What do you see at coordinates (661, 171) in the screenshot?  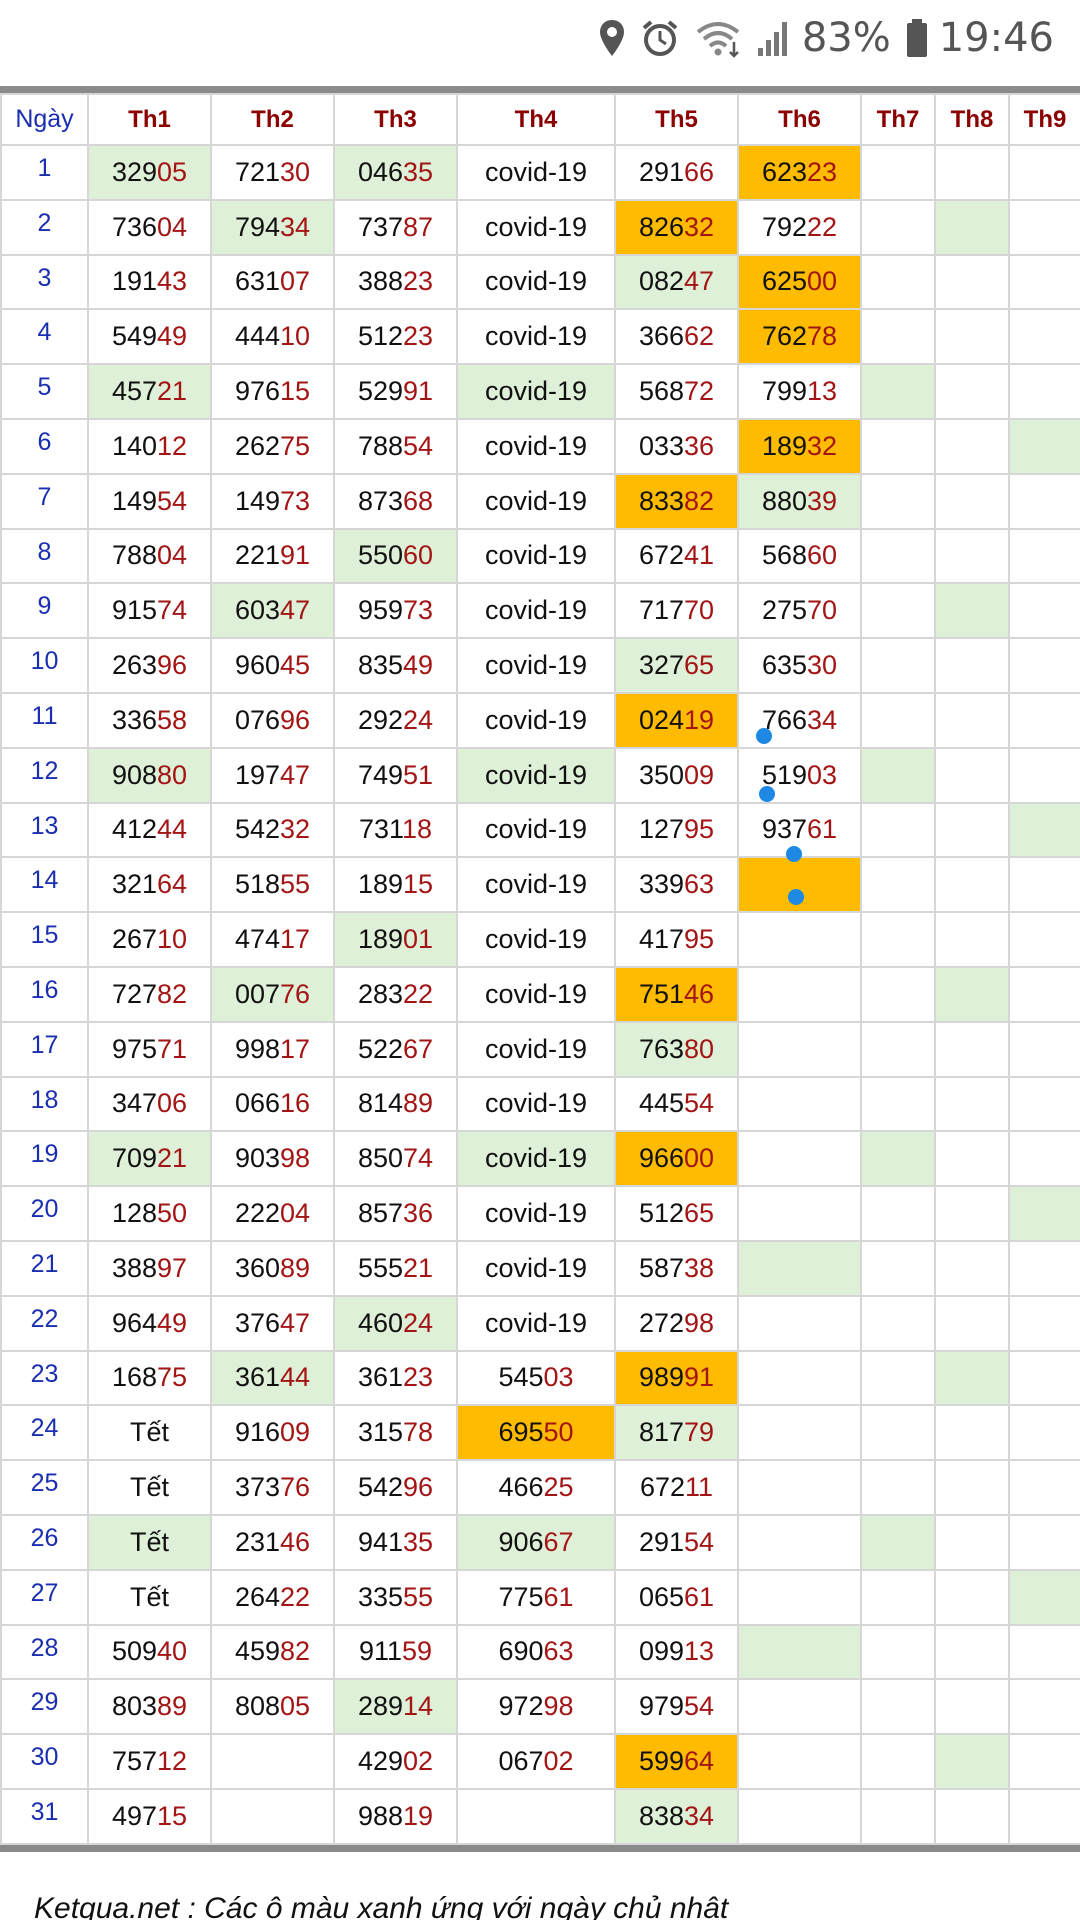 I see `result-head-digits: 291` at bounding box center [661, 171].